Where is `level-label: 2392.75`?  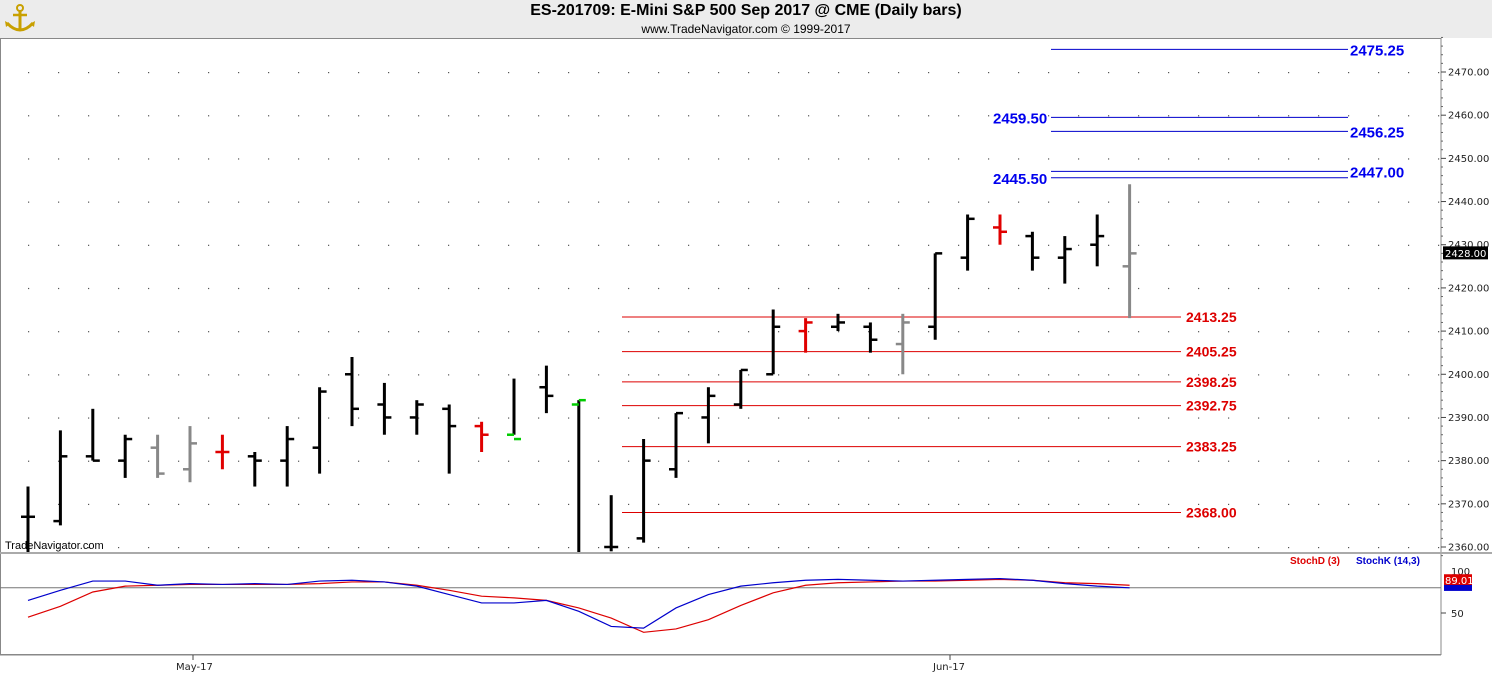
level-label: 2392.75 is located at coordinates (1211, 406).